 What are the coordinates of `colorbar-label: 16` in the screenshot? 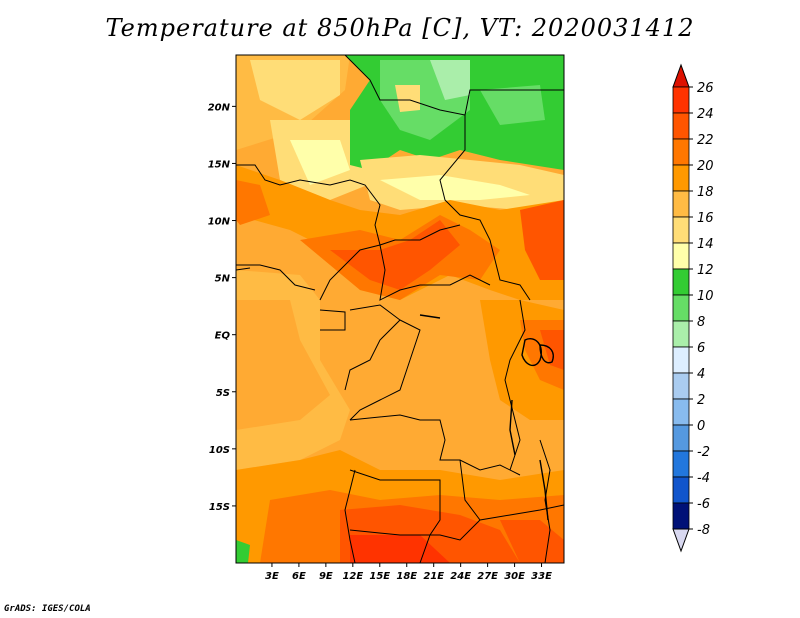 It's located at (705, 218).